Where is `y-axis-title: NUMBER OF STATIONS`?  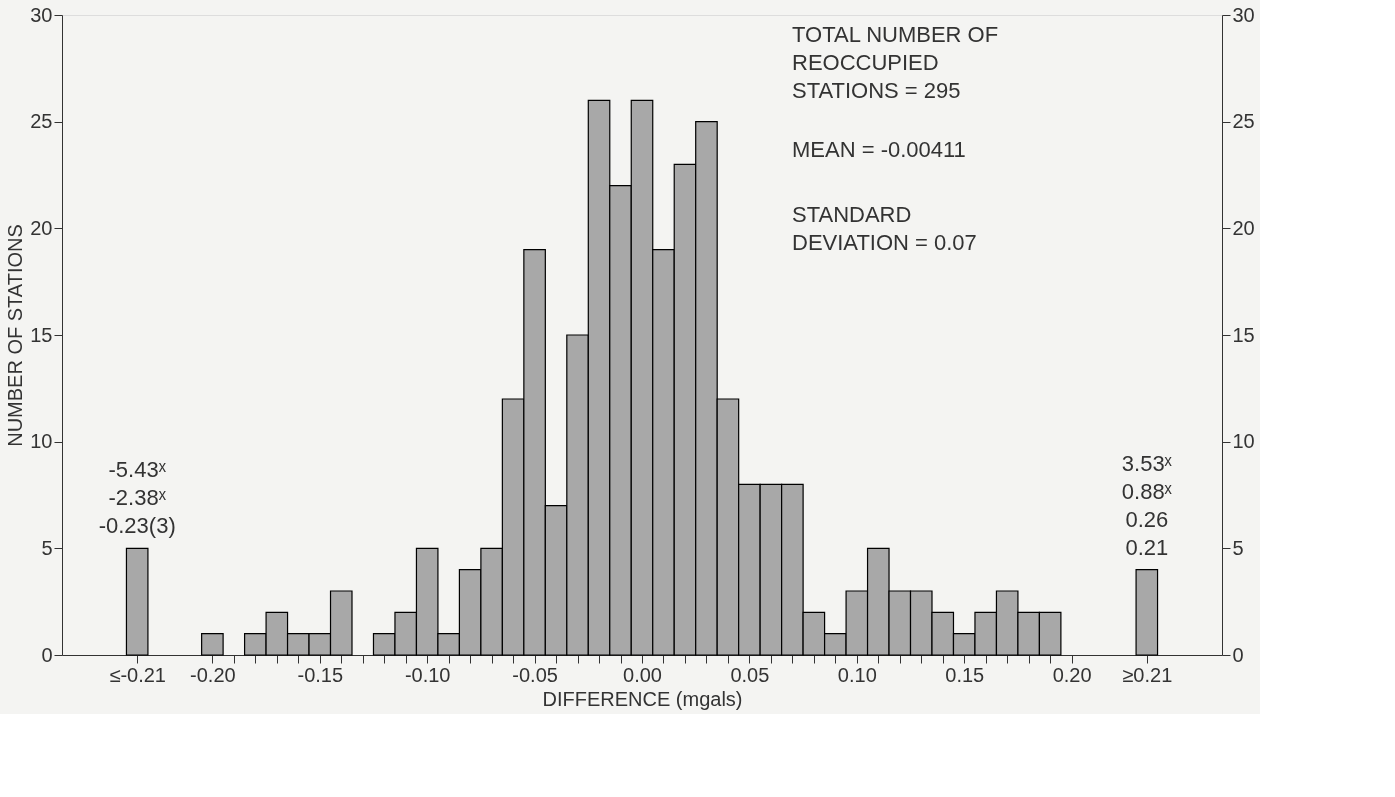 y-axis-title: NUMBER OF STATIONS is located at coordinates (15, 335).